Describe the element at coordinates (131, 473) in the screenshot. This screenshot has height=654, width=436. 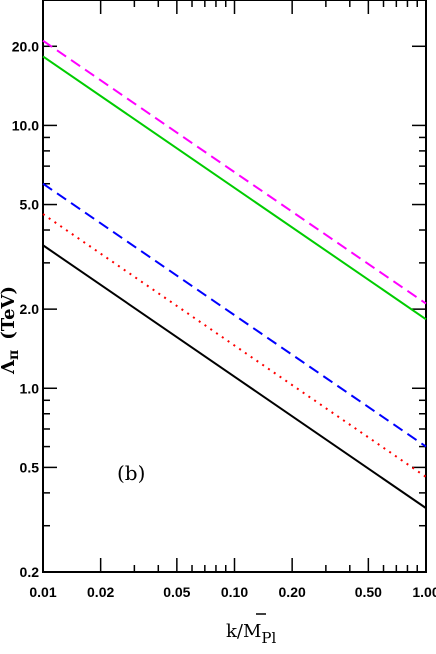
I see `panel-label: (b)` at that location.